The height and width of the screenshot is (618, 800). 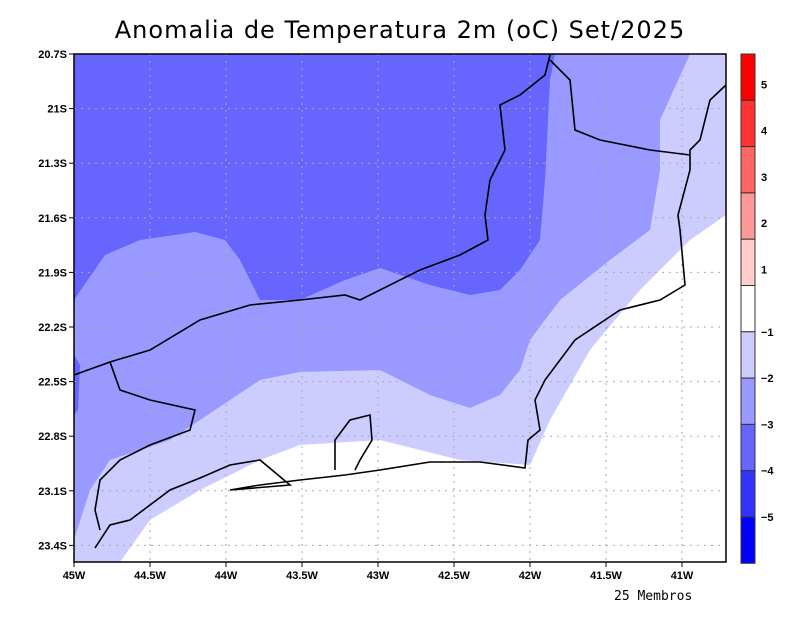 I want to click on colorbar-label: 5, so click(x=764, y=85).